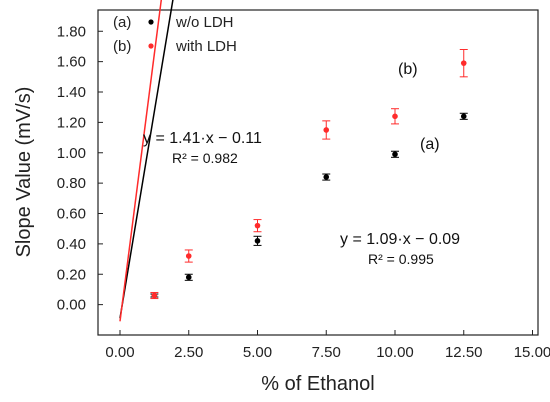  I want to click on legend: (a) w/o LDH (b) with LDH, so click(175, 34).